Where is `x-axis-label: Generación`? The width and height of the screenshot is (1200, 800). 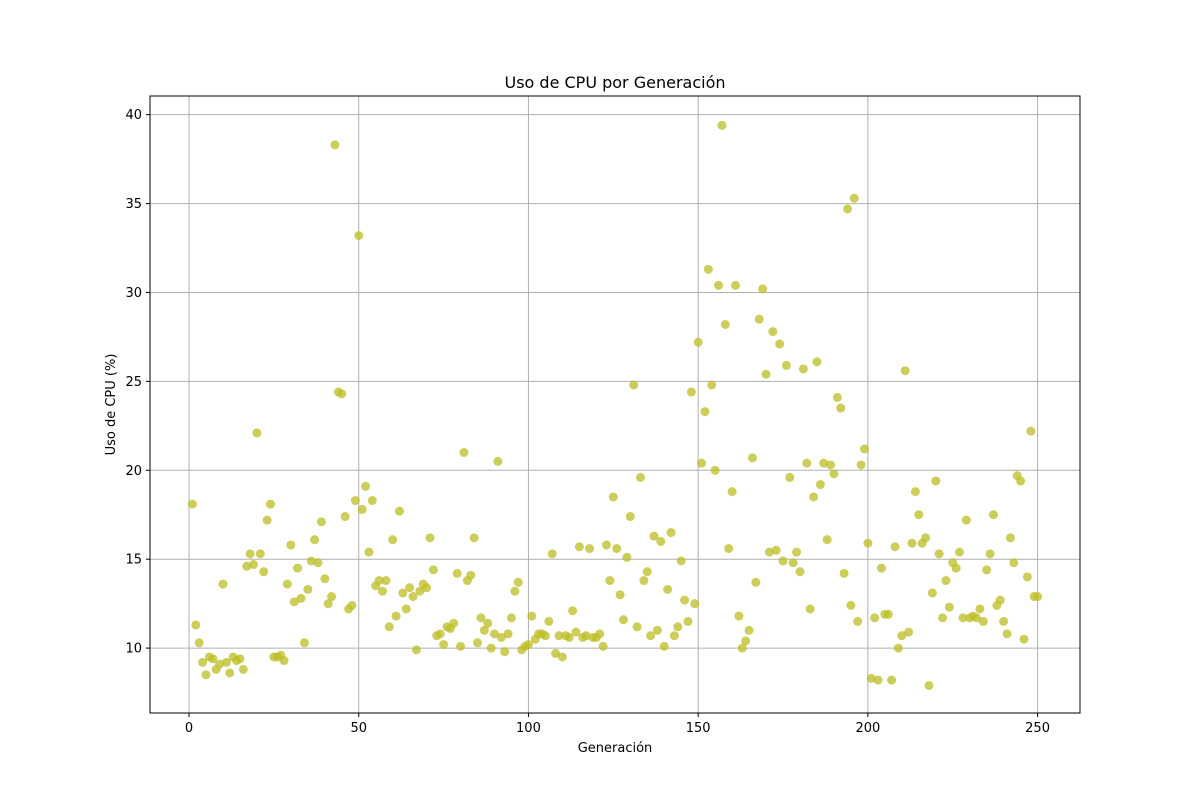 x-axis-label: Generación is located at coordinates (615, 748).